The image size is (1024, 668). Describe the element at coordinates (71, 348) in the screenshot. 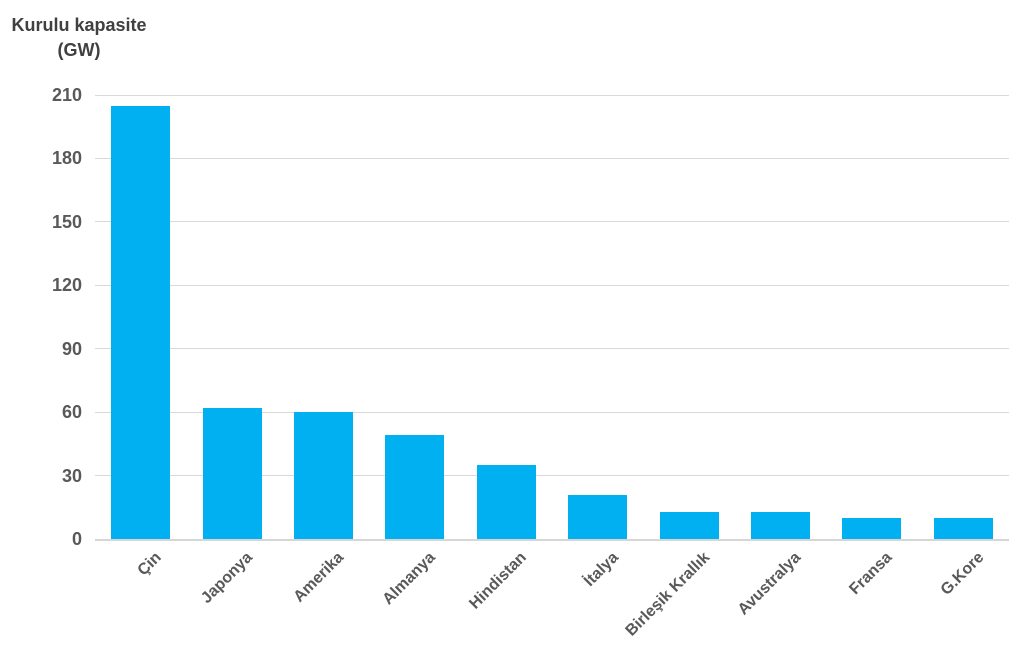

I see `y-tick-label: 90` at that location.